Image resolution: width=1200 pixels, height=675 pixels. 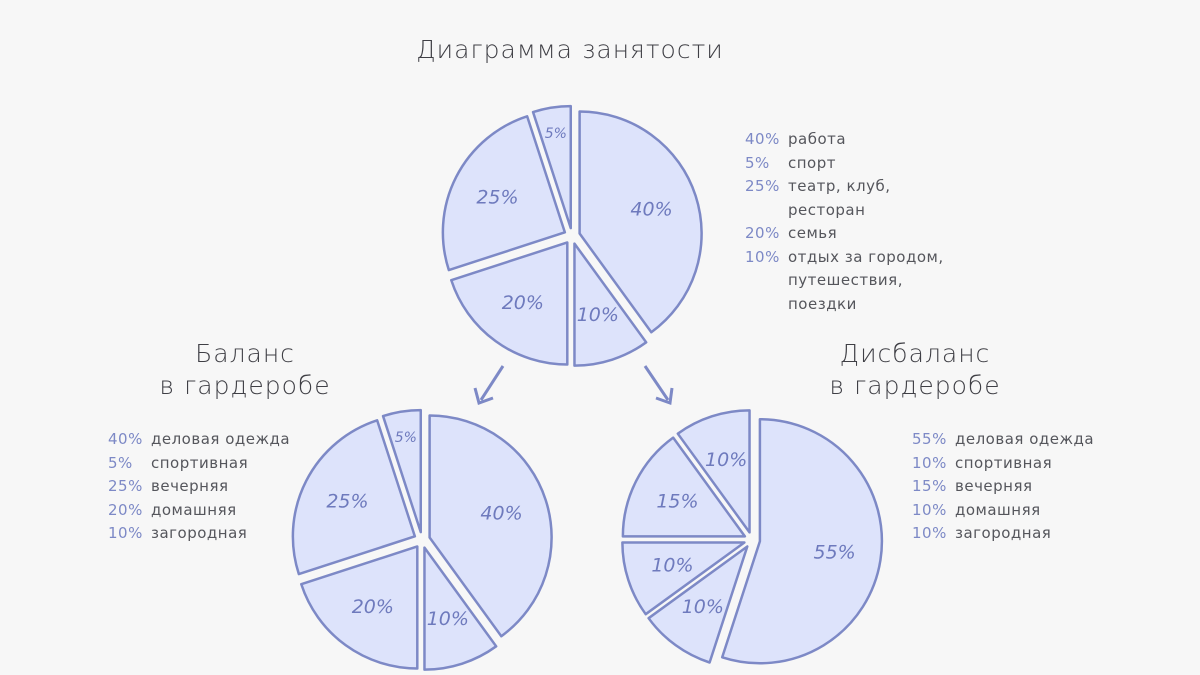 I want to click on legend-item: 15% вечерняя, so click(x=1003, y=487).